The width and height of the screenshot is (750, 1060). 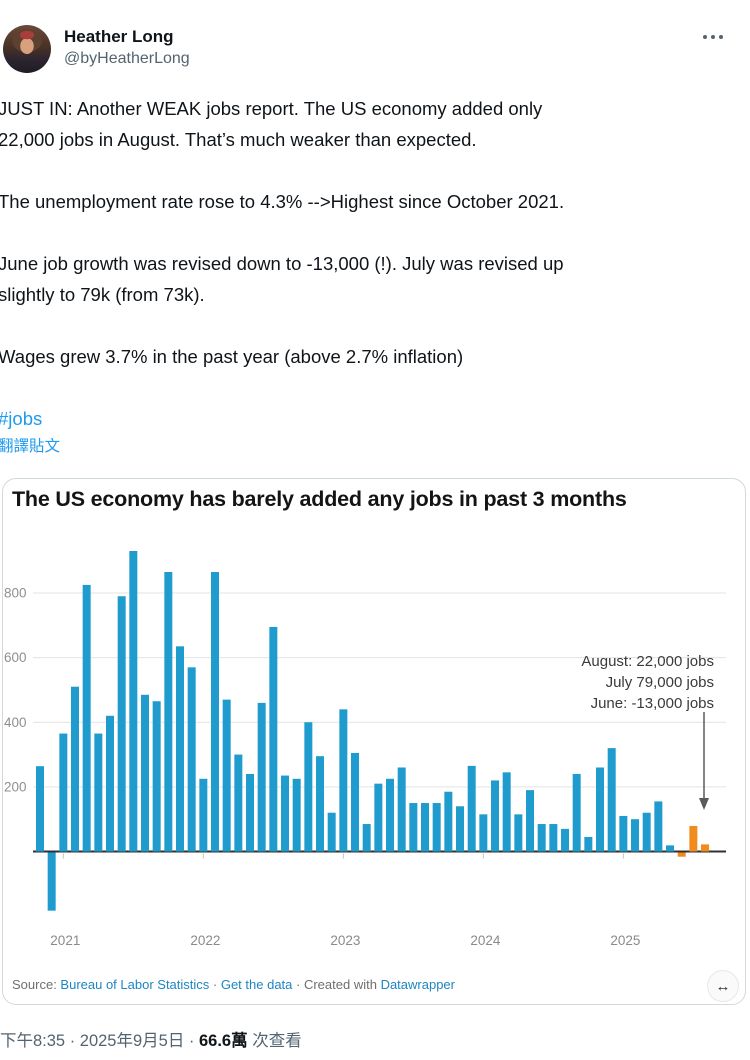 I want to click on x-axis-year-label: 2021, so click(x=65, y=940).